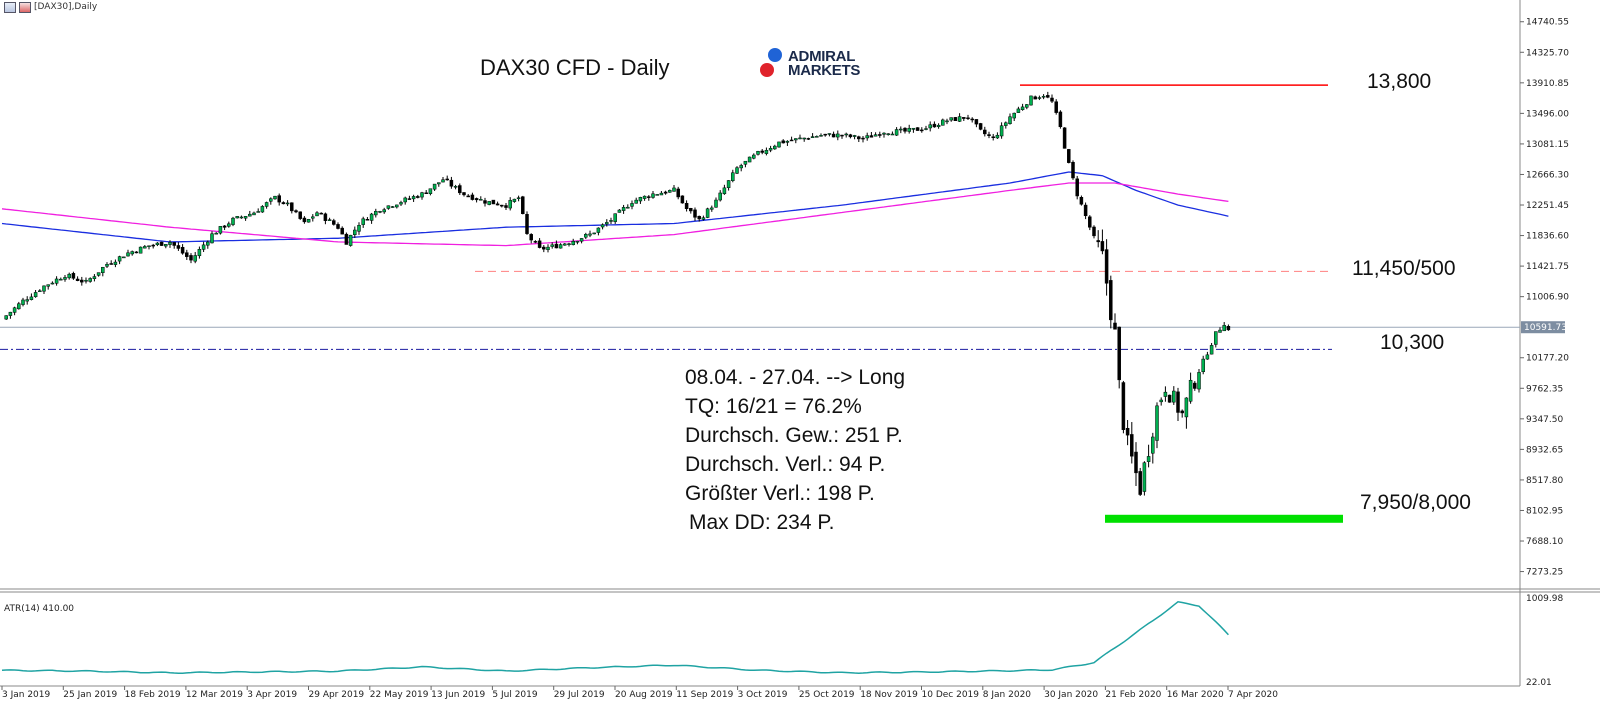 Image resolution: width=1600 pixels, height=723 pixels. Describe the element at coordinates (575, 67) in the screenshot. I see `chart-title: DAX30 CFD - Daily` at that location.